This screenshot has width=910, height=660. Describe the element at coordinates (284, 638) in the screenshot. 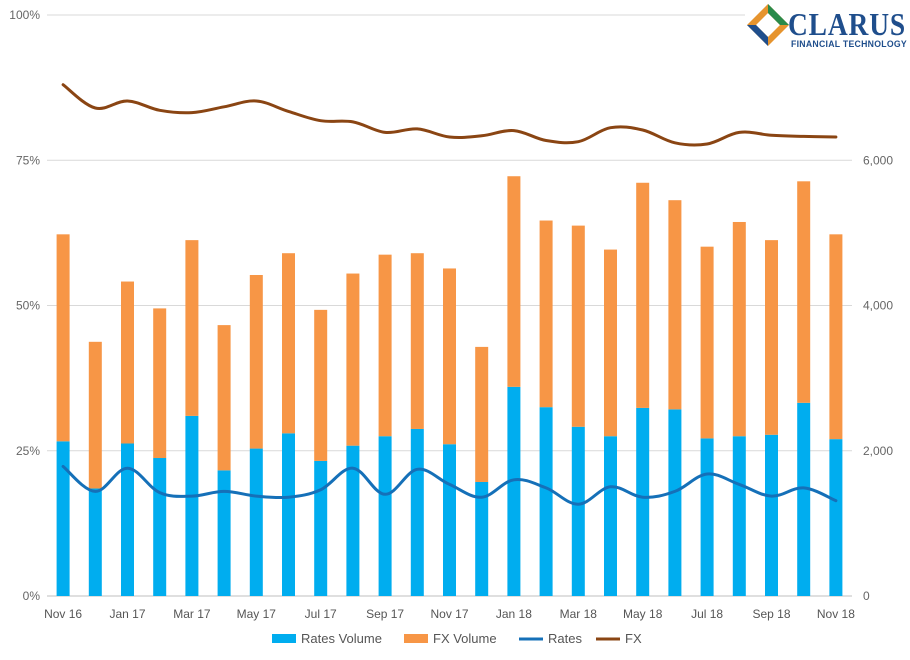

I see `legend-swatch-rates-volume` at that location.